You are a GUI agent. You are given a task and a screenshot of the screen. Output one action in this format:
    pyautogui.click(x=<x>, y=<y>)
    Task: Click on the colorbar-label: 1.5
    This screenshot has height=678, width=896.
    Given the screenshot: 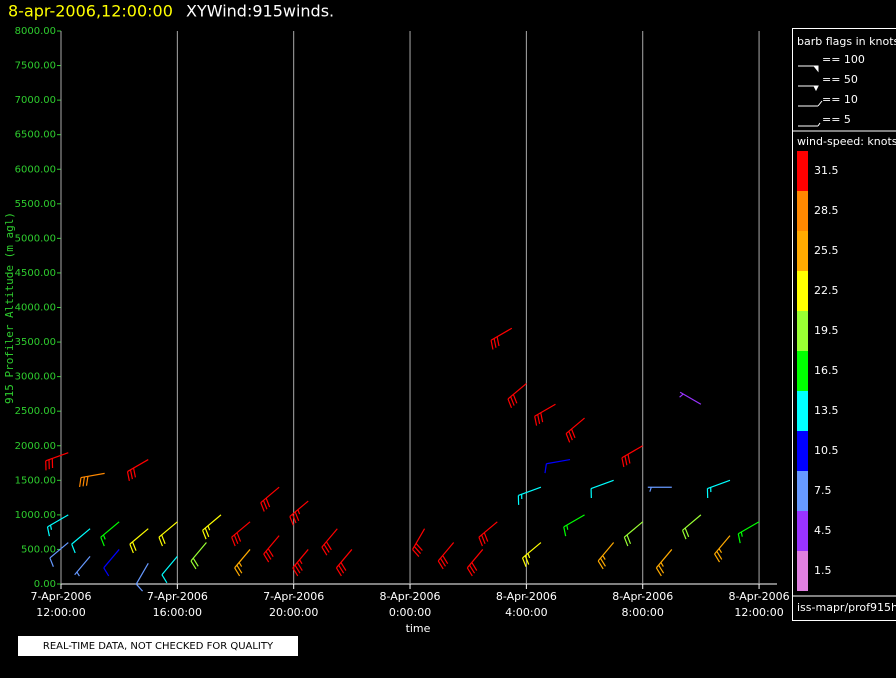 What is the action you would take?
    pyautogui.click(x=823, y=570)
    